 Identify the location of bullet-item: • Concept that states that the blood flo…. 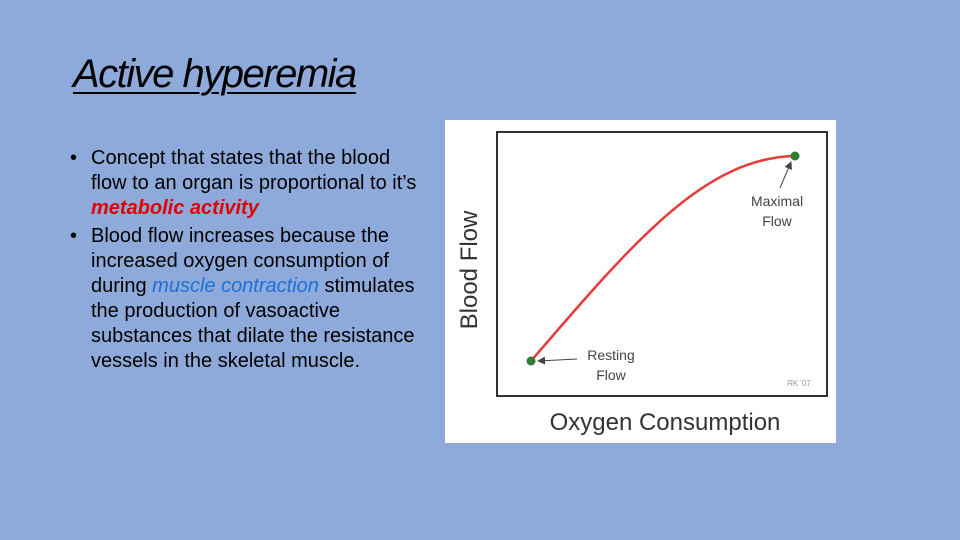
(247, 183).